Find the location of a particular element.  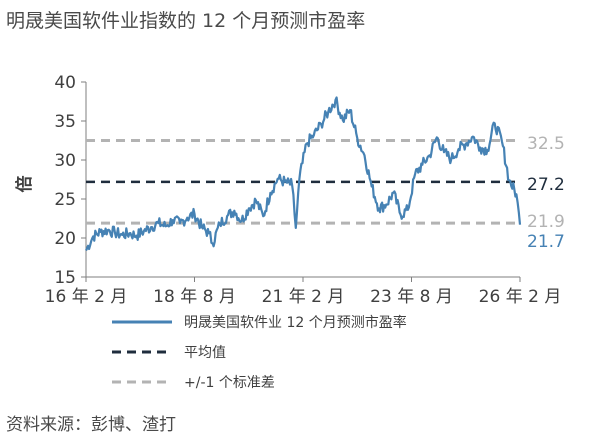

y-tick-label: 25 is located at coordinates (65, 200).